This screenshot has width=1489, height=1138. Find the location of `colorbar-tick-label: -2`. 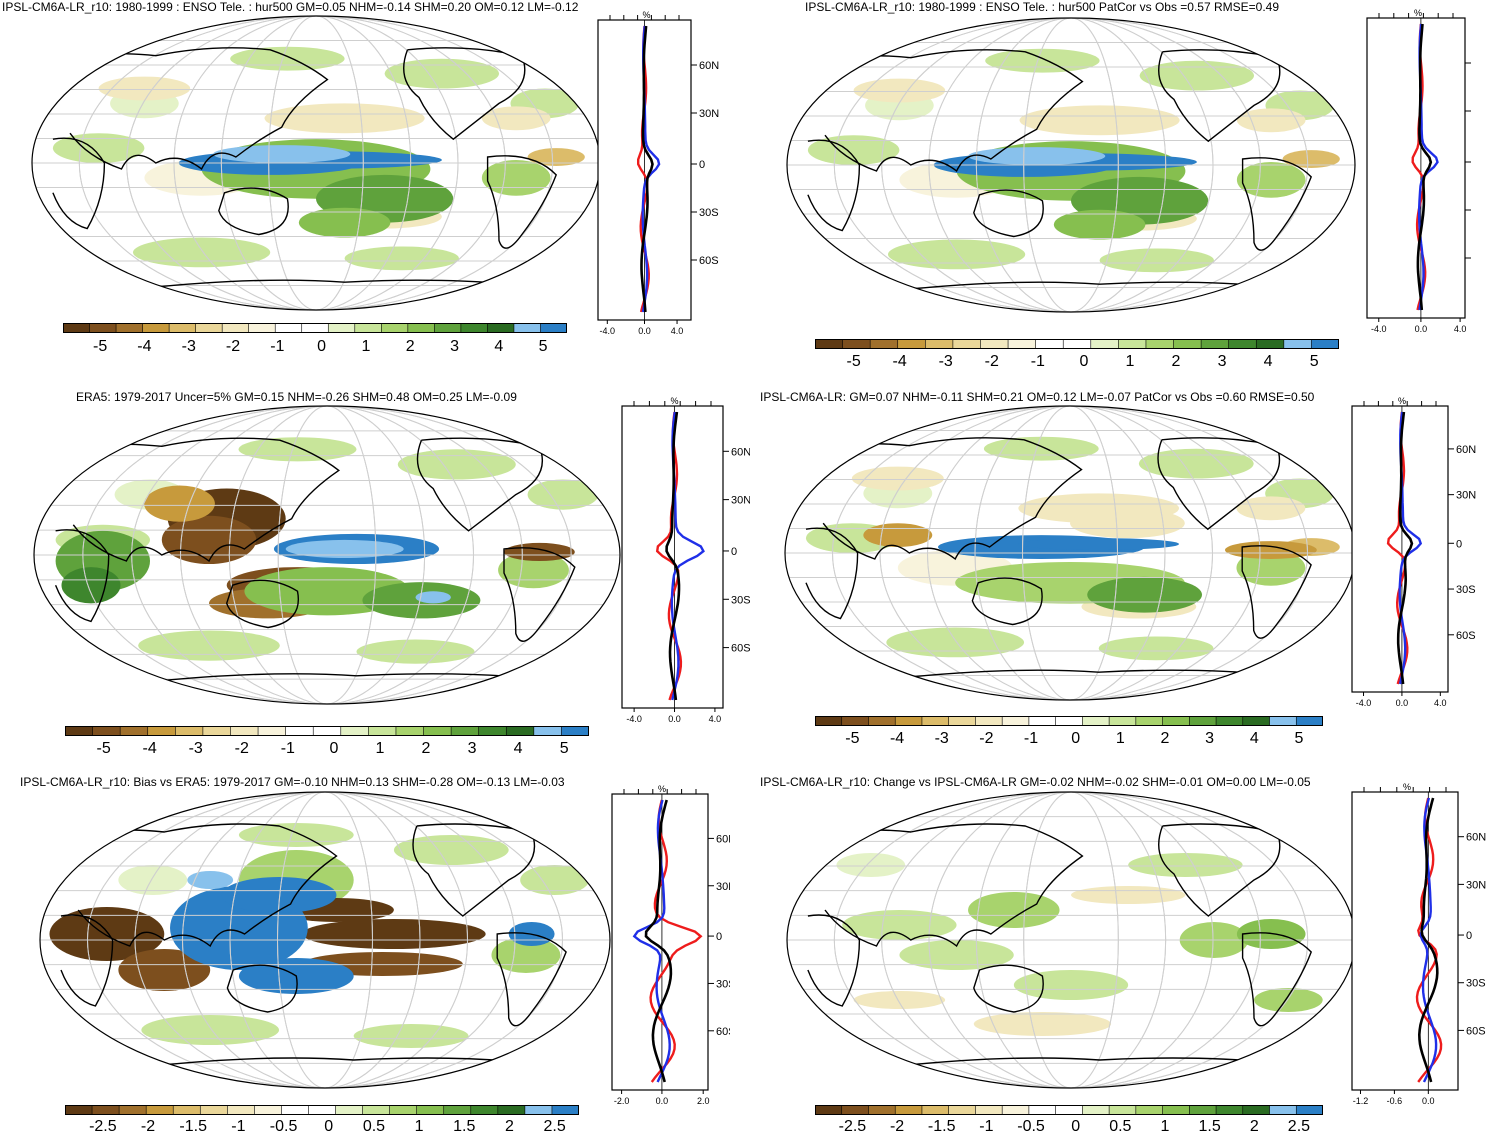

colorbar-tick-label: -2 is located at coordinates (241, 748).